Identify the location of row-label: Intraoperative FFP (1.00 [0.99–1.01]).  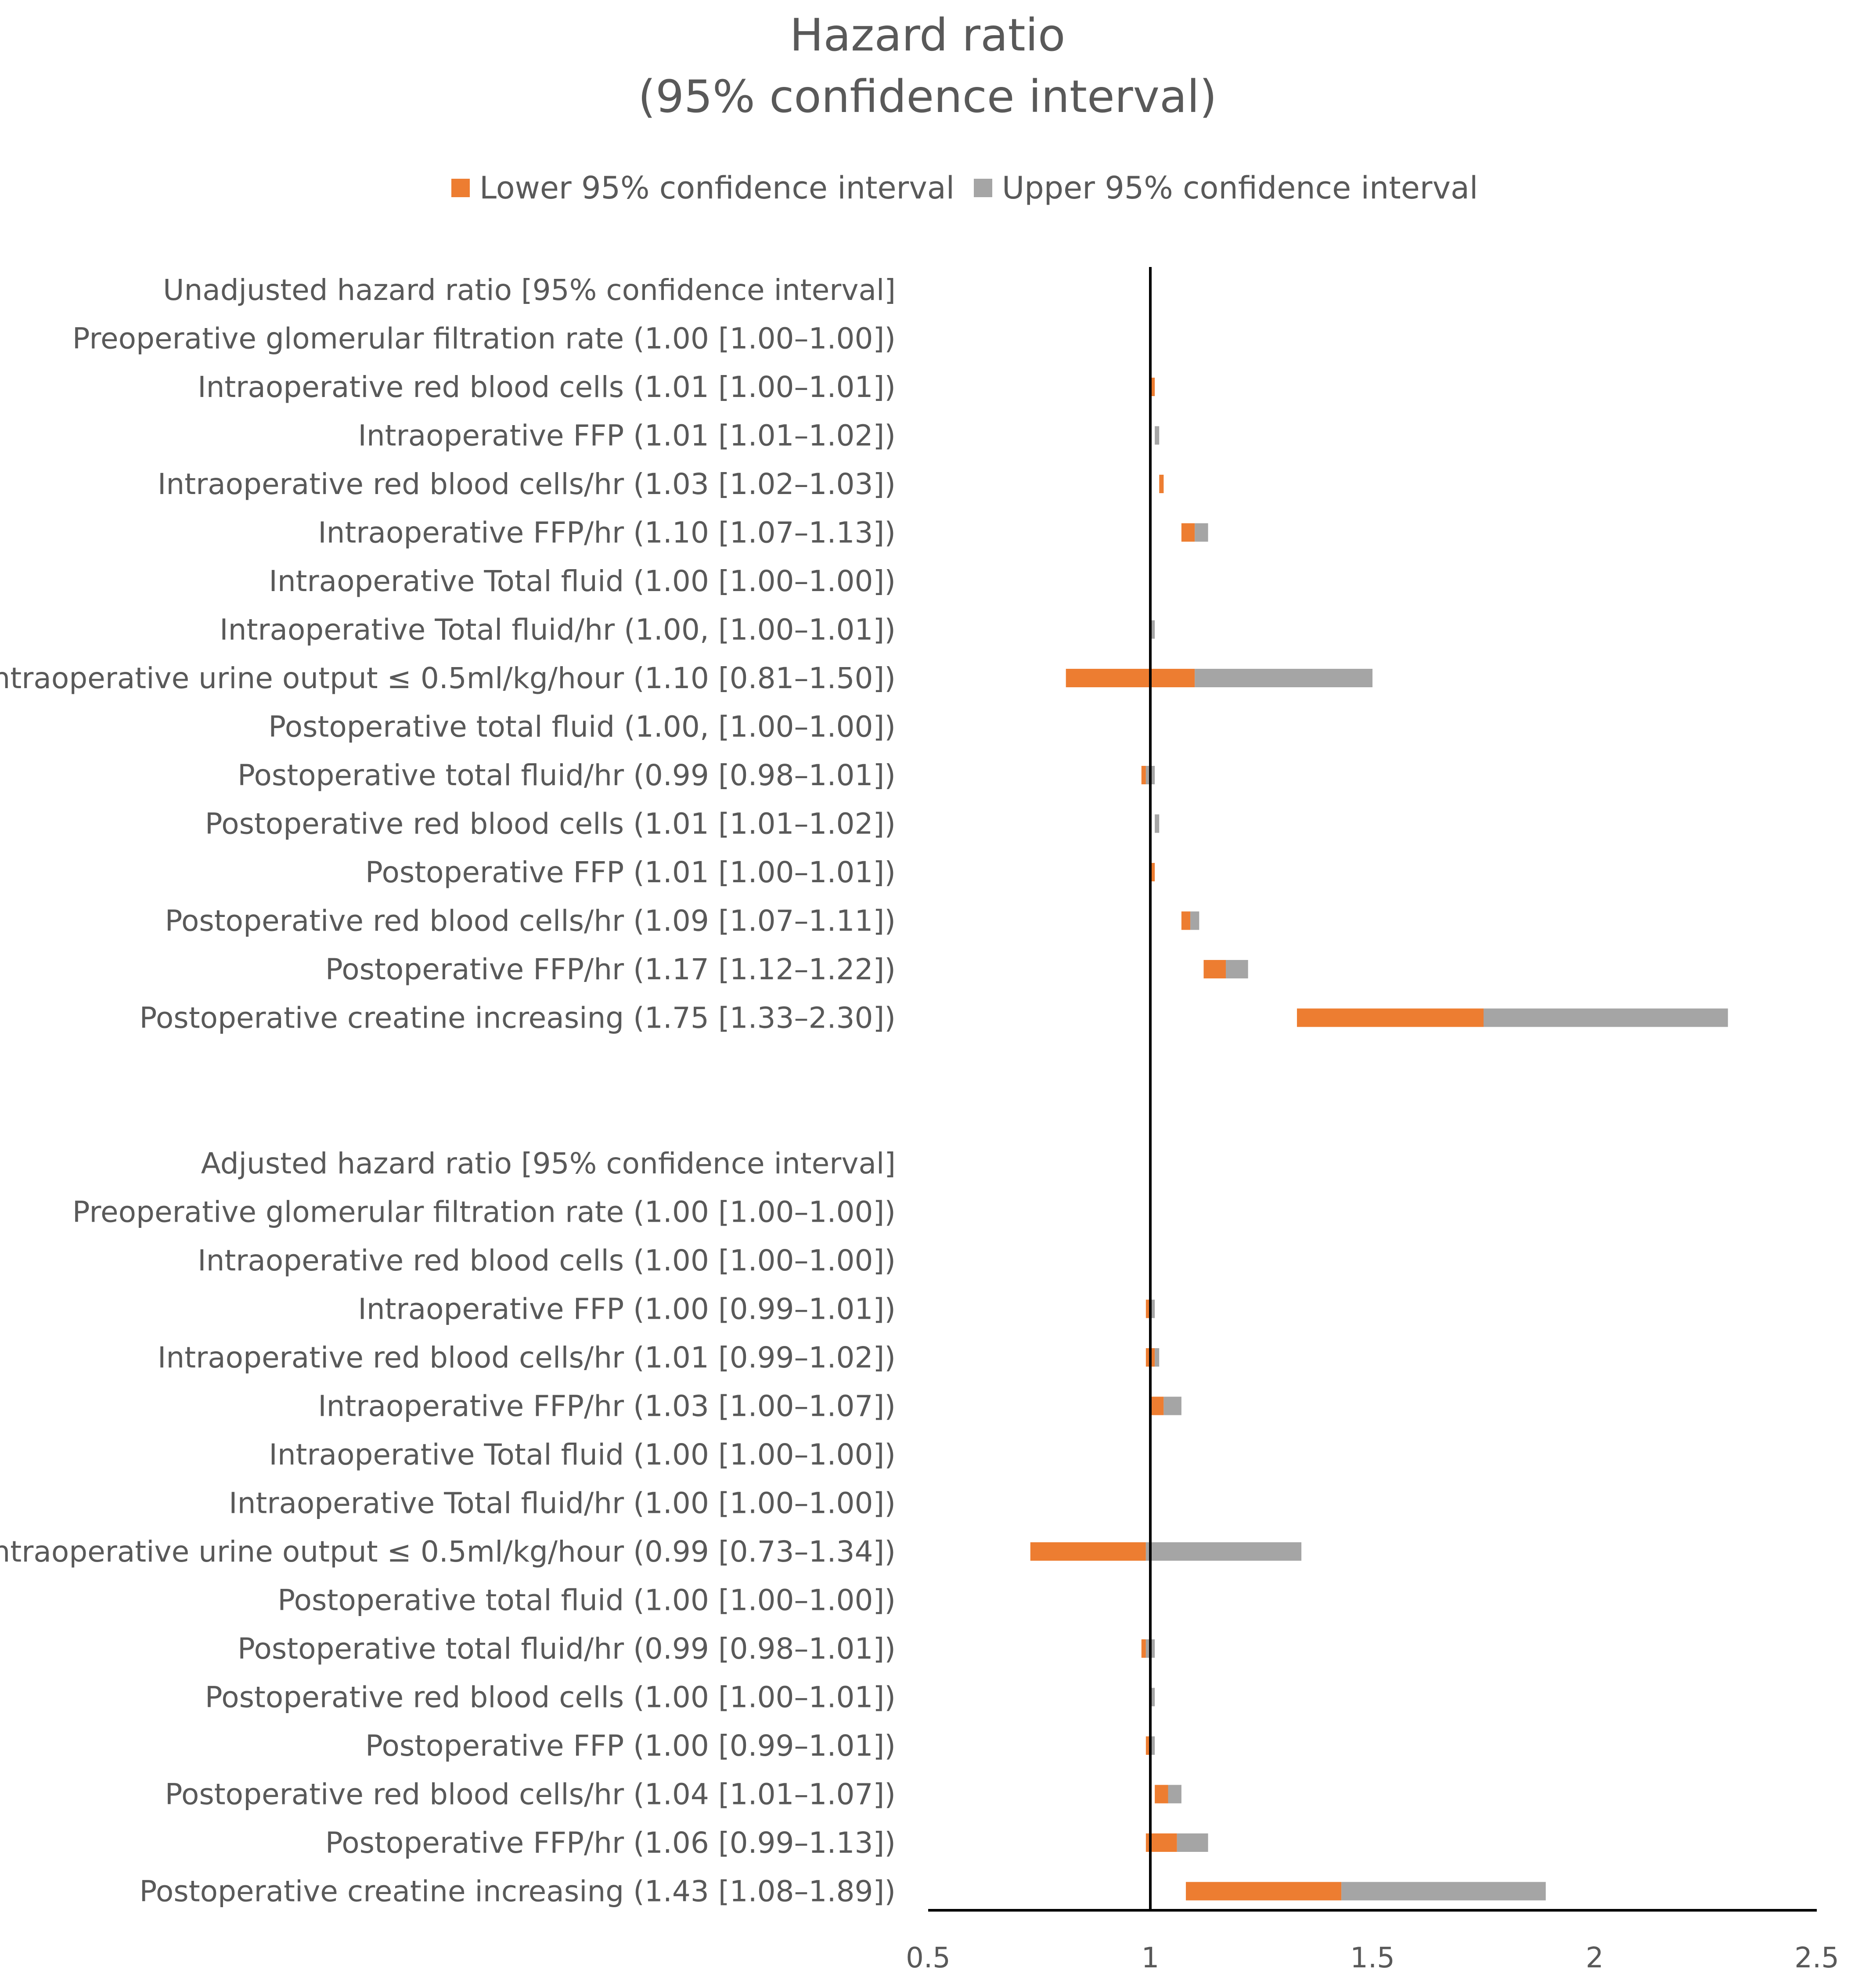
(627, 1309).